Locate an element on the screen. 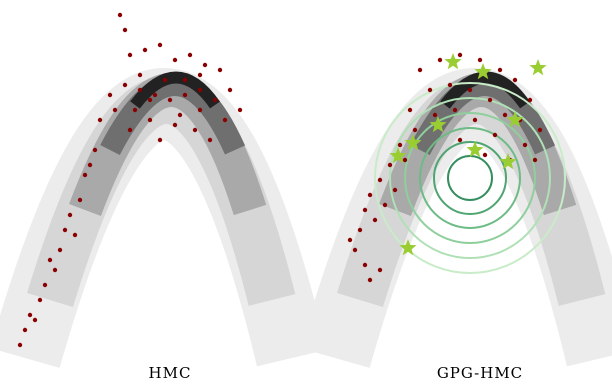  panel-label: HMC is located at coordinates (170, 373).